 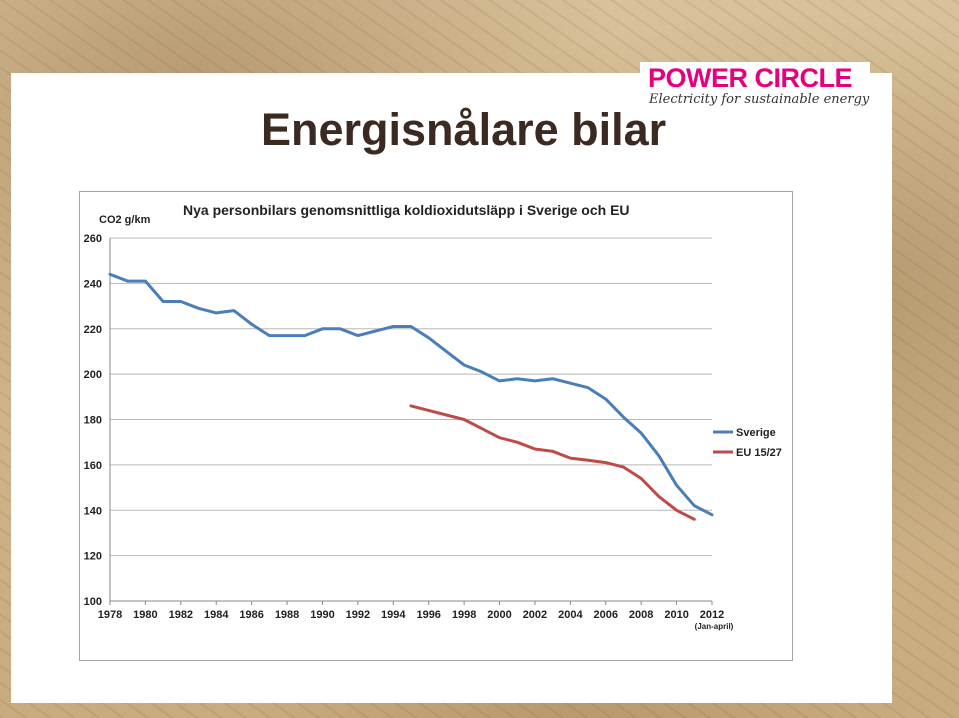 I want to click on logo, so click(x=755, y=89).